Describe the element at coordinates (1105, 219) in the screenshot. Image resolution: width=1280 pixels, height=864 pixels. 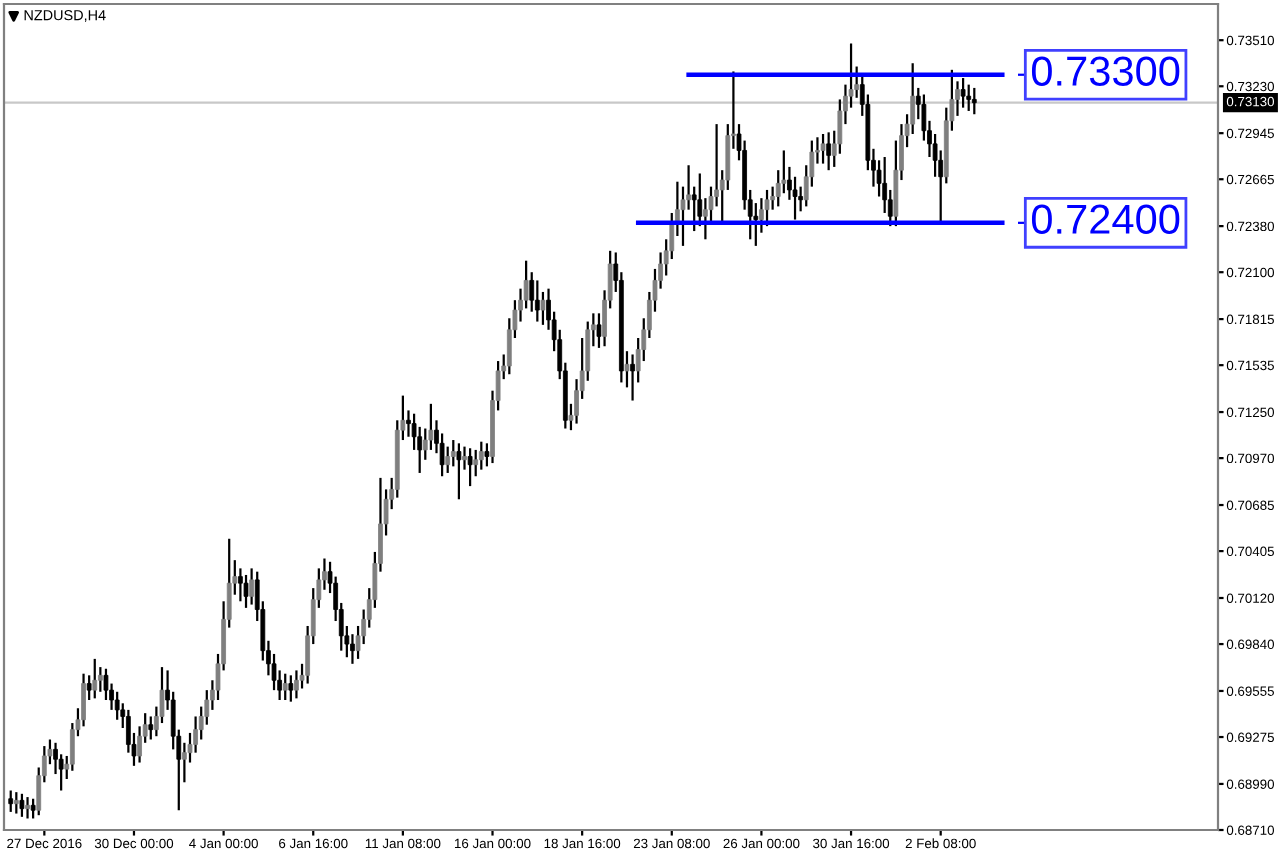
I see `annotation: 0.72400` at that location.